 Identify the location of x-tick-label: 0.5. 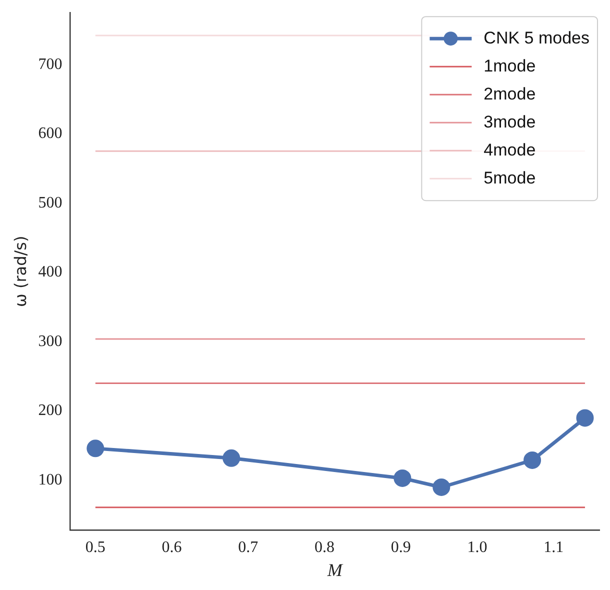
(95, 547).